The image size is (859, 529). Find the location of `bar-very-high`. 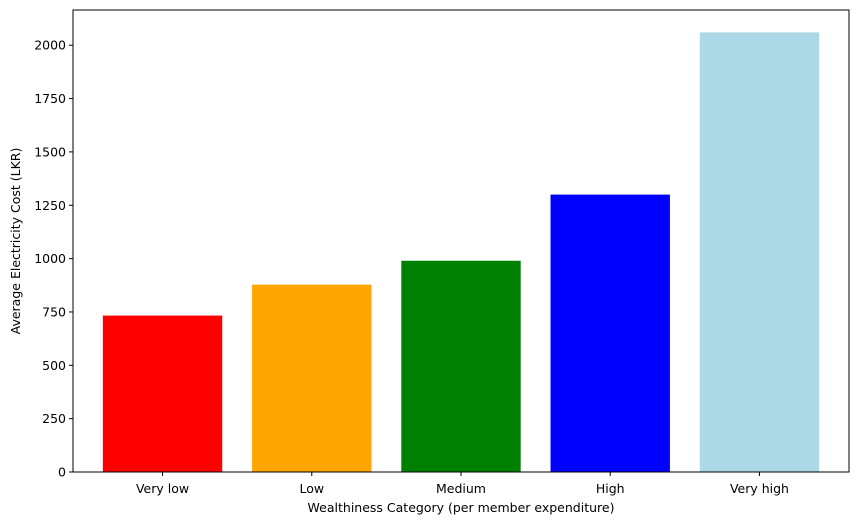

bar-very-high is located at coordinates (759, 252).